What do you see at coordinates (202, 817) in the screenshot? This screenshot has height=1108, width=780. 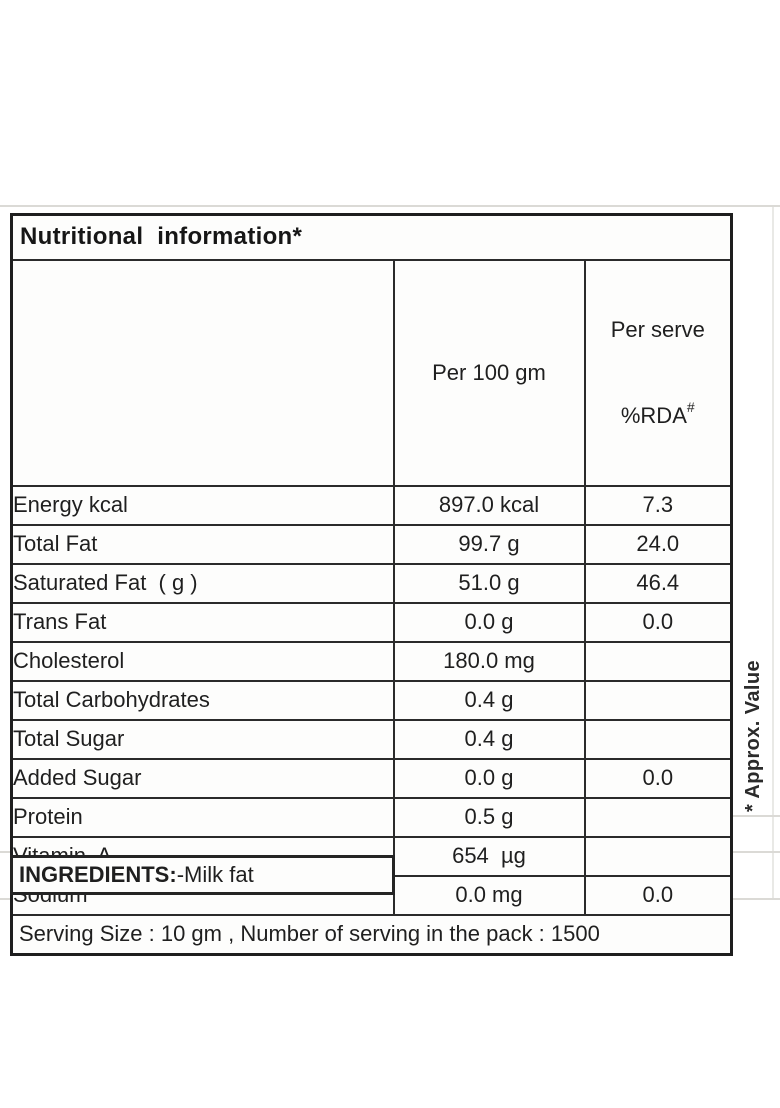 I see `nutrient-label: Protein` at bounding box center [202, 817].